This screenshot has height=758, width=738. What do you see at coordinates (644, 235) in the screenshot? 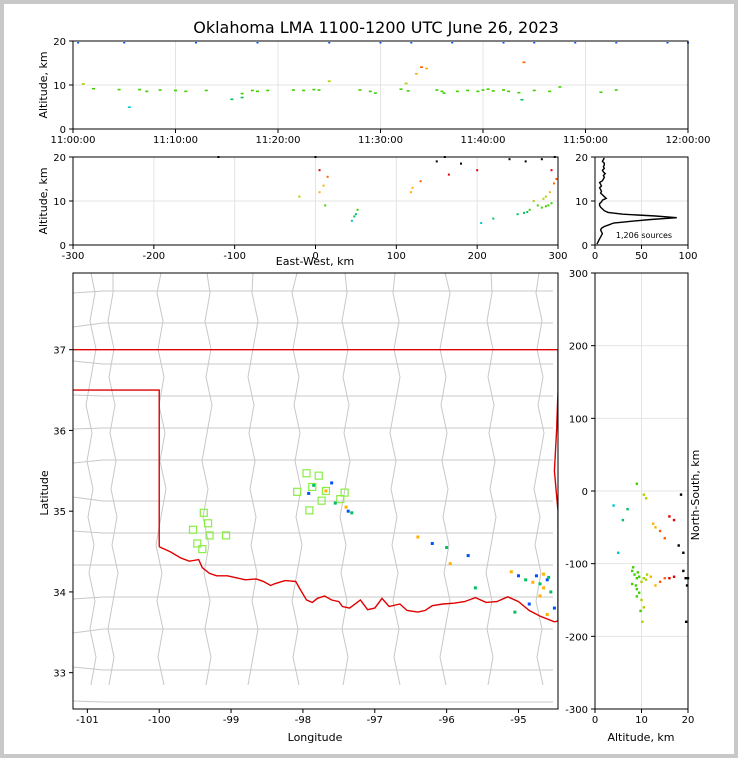
I see `histogram-annotation: 1,206 sources` at bounding box center [644, 235].